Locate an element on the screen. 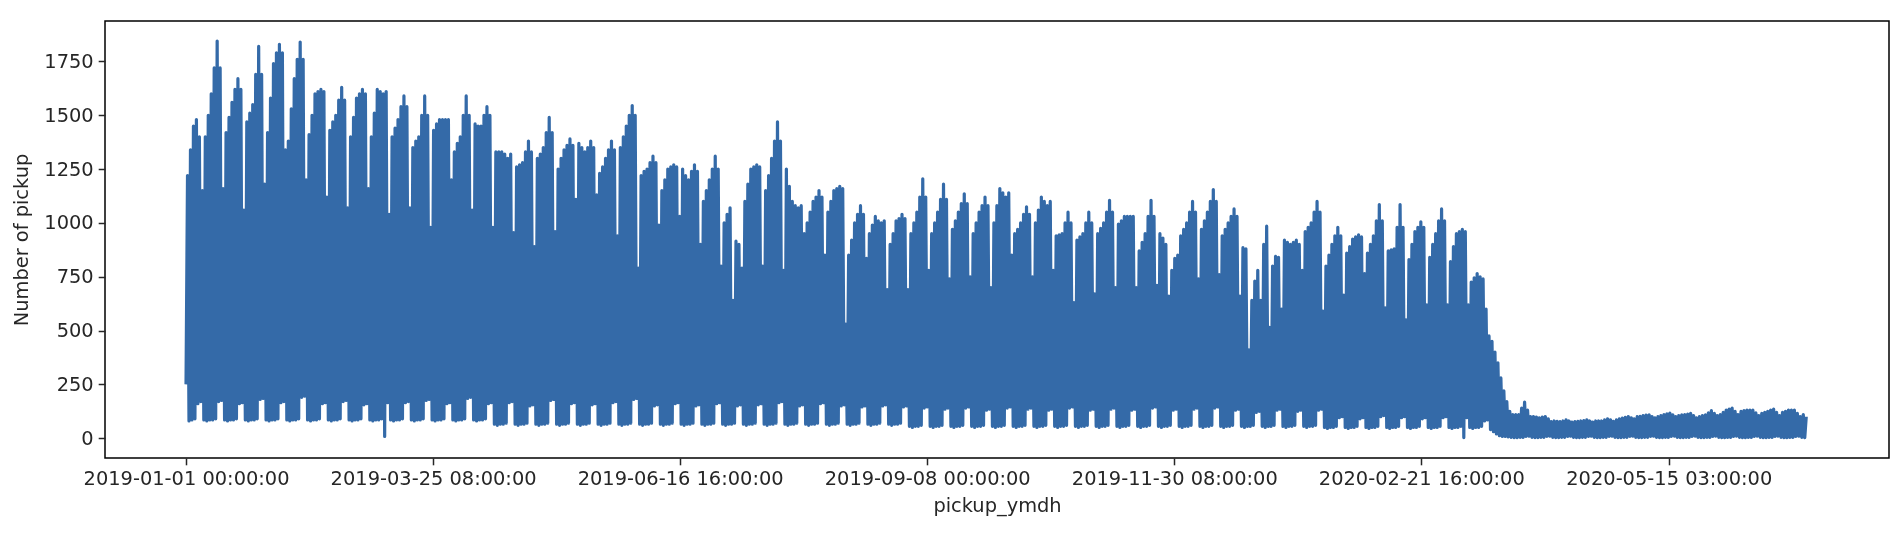 This screenshot has width=1898, height=538. x-tick-label: 2019-06-16 16:00:00 is located at coordinates (680, 479).